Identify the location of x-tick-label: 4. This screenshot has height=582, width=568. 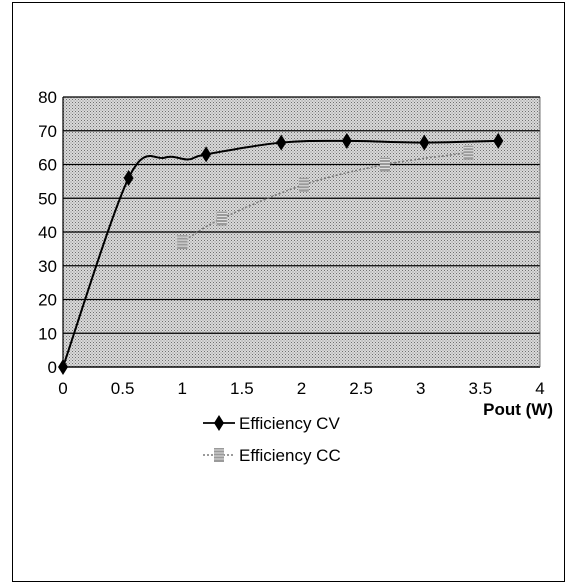
(539, 388).